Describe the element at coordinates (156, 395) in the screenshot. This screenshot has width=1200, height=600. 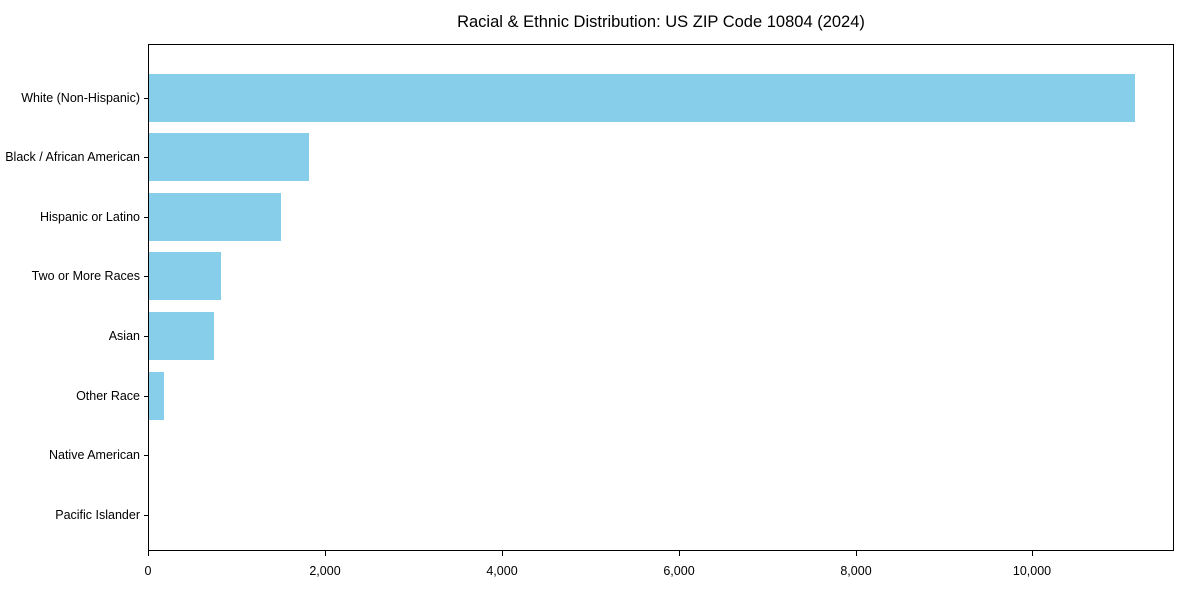
I see `bar-other-race` at that location.